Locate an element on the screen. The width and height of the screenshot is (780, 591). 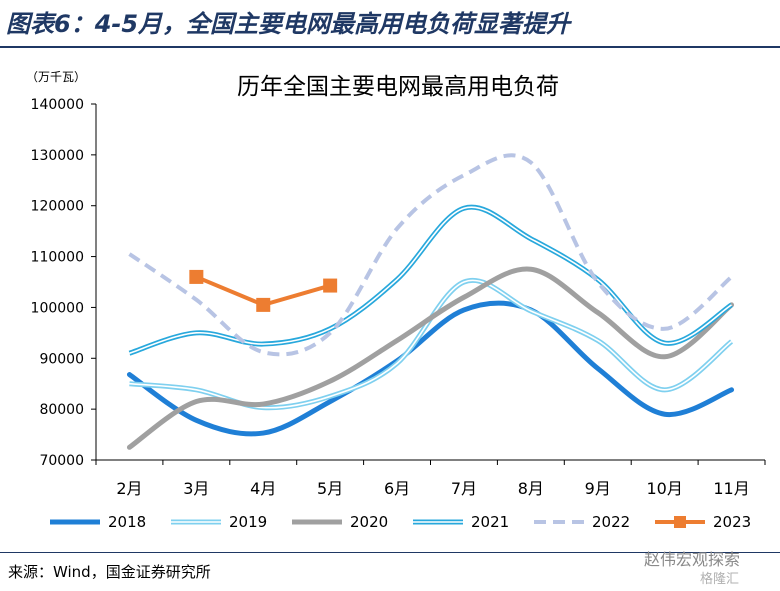
legend-item-2020: 2020 is located at coordinates (340, 522).